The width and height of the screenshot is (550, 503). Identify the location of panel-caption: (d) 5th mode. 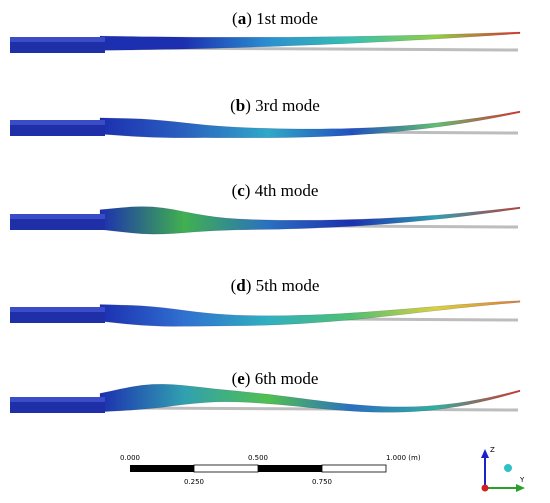
(275, 285).